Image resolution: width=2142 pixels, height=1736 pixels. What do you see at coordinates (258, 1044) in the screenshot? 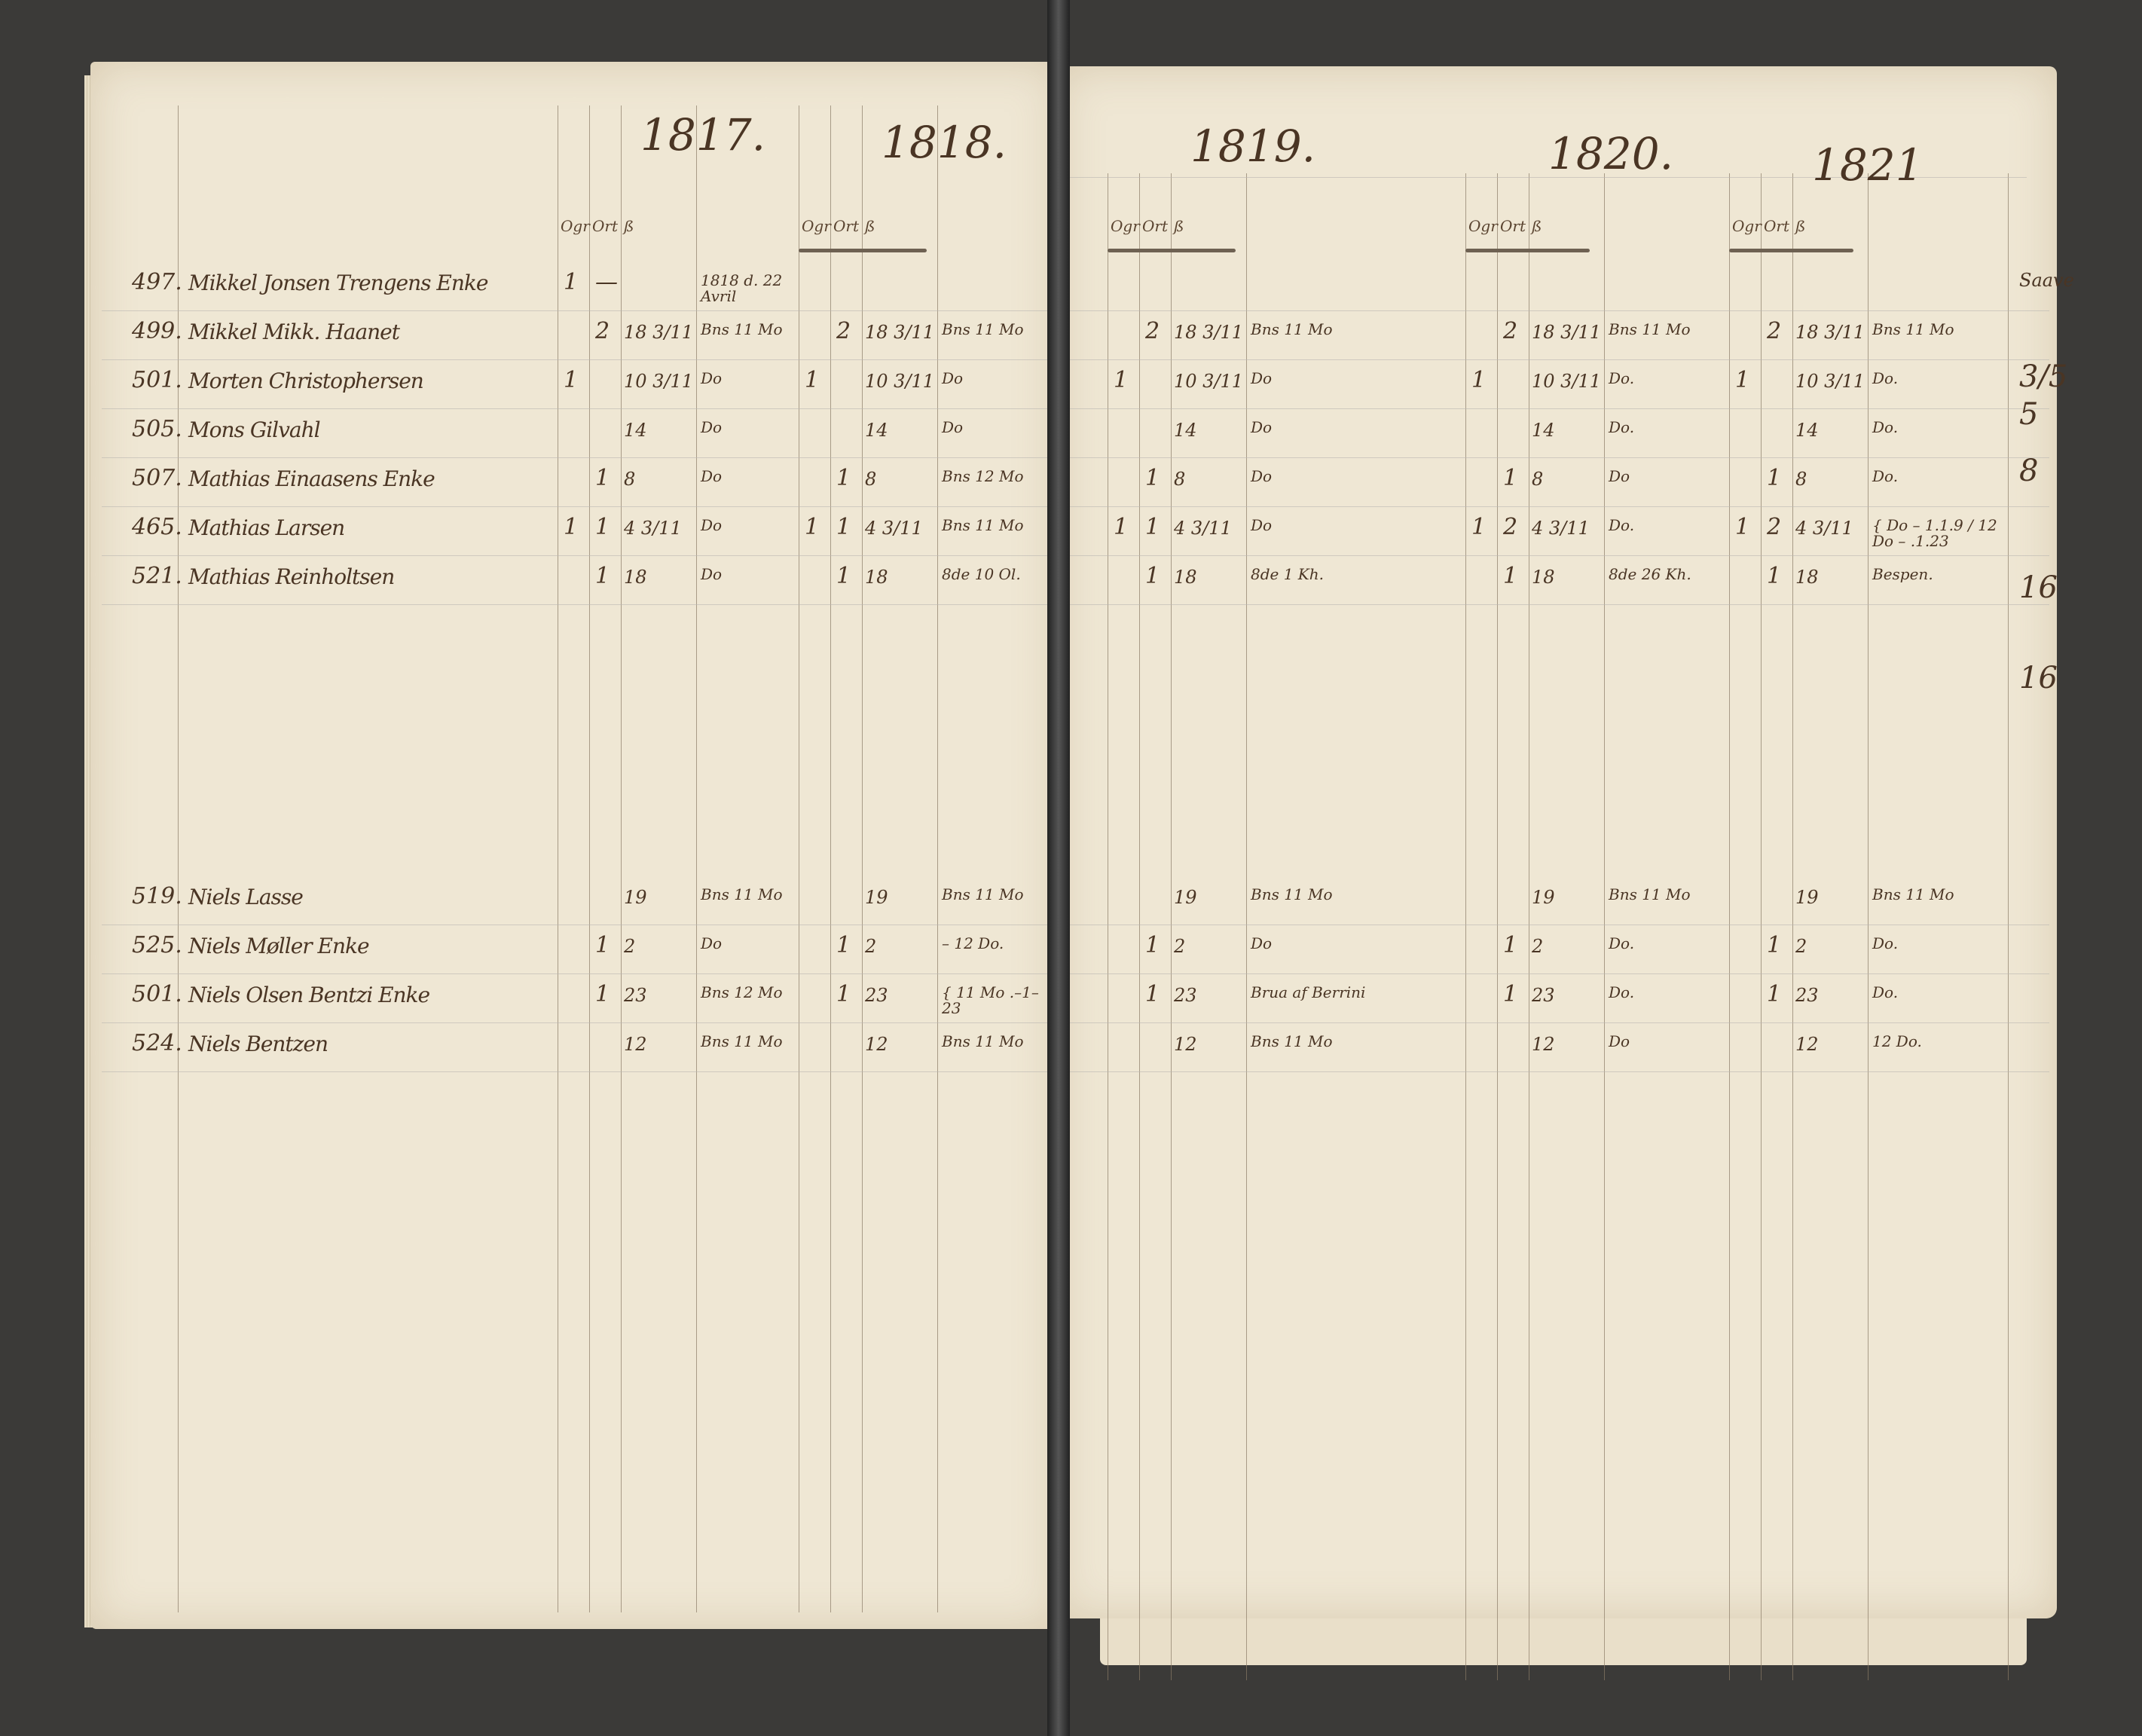
I see `entry-name: Niels Bentzen` at bounding box center [258, 1044].